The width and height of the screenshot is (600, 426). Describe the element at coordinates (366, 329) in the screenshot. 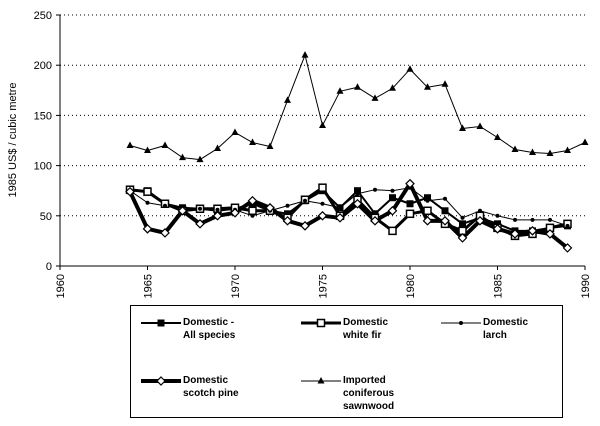

I see `legend-label: Domestic white fir` at that location.